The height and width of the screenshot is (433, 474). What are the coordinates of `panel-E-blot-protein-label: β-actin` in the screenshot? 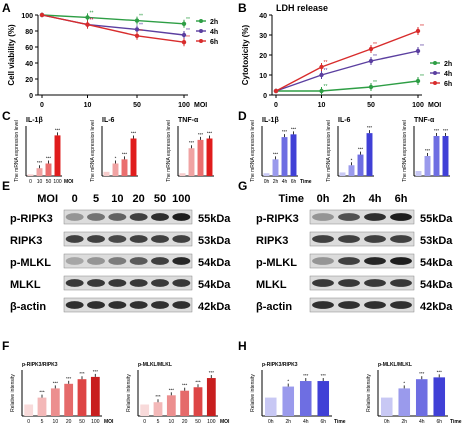 It's located at (28, 307).